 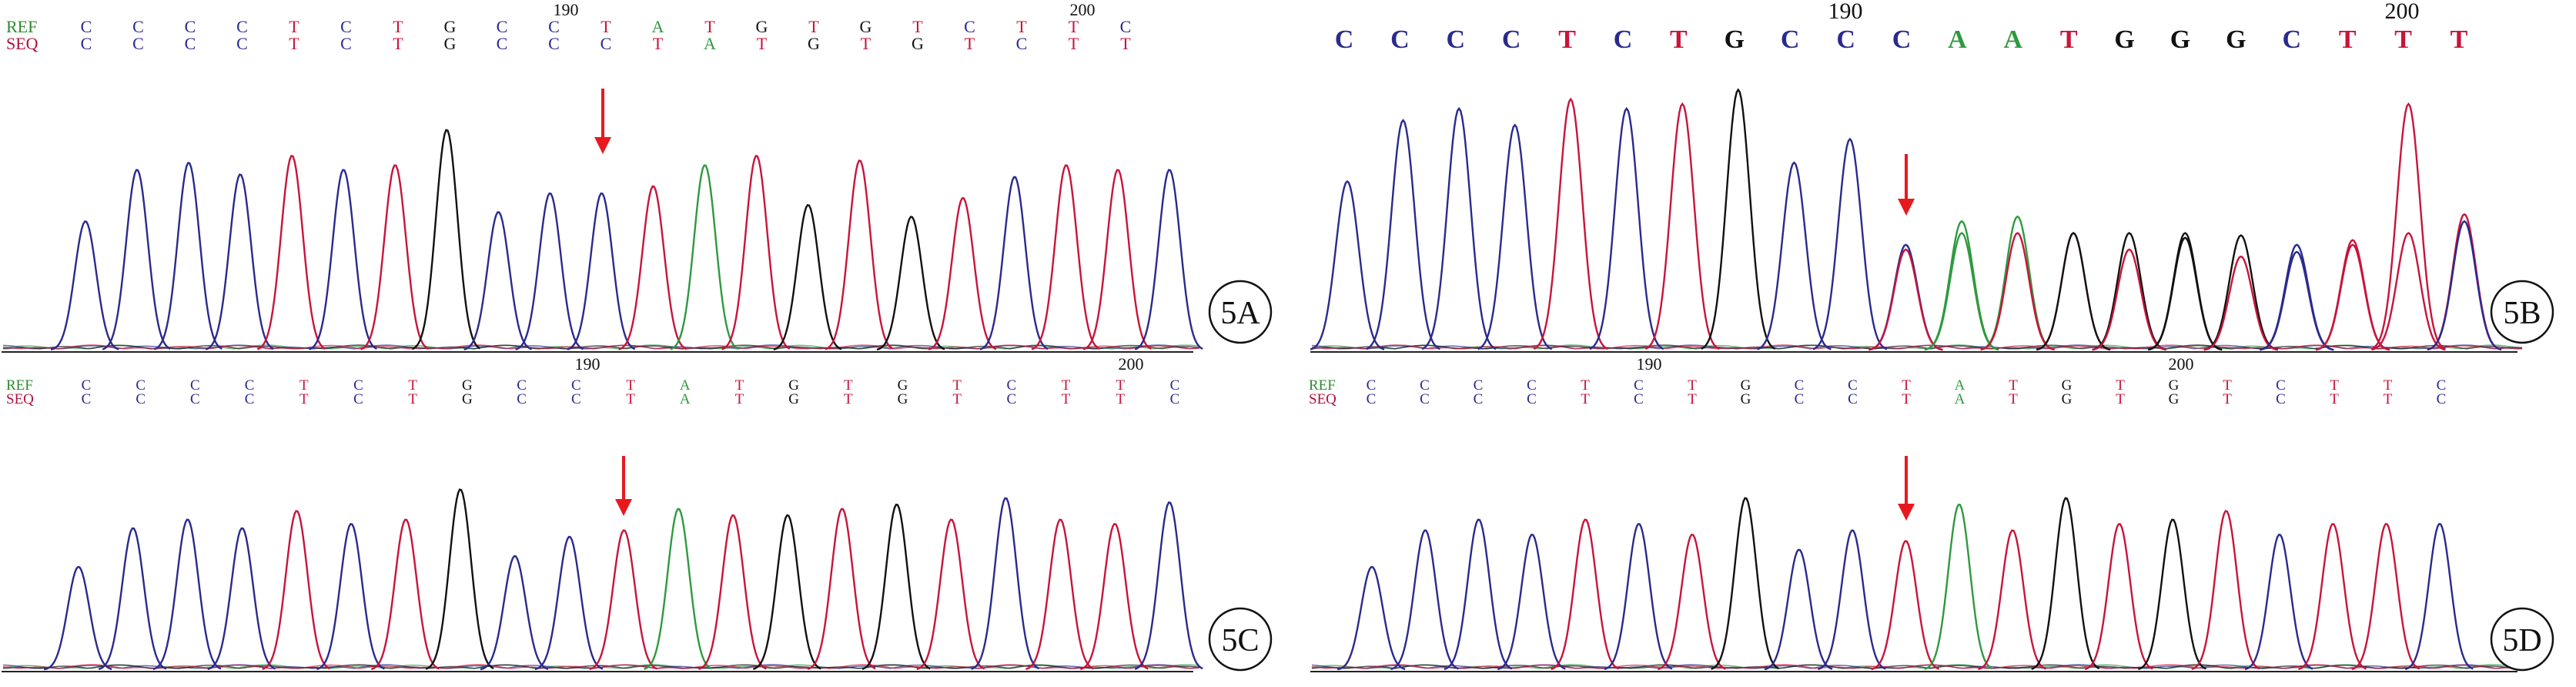 I want to click on ref-row-label: REF, so click(x=1323, y=385).